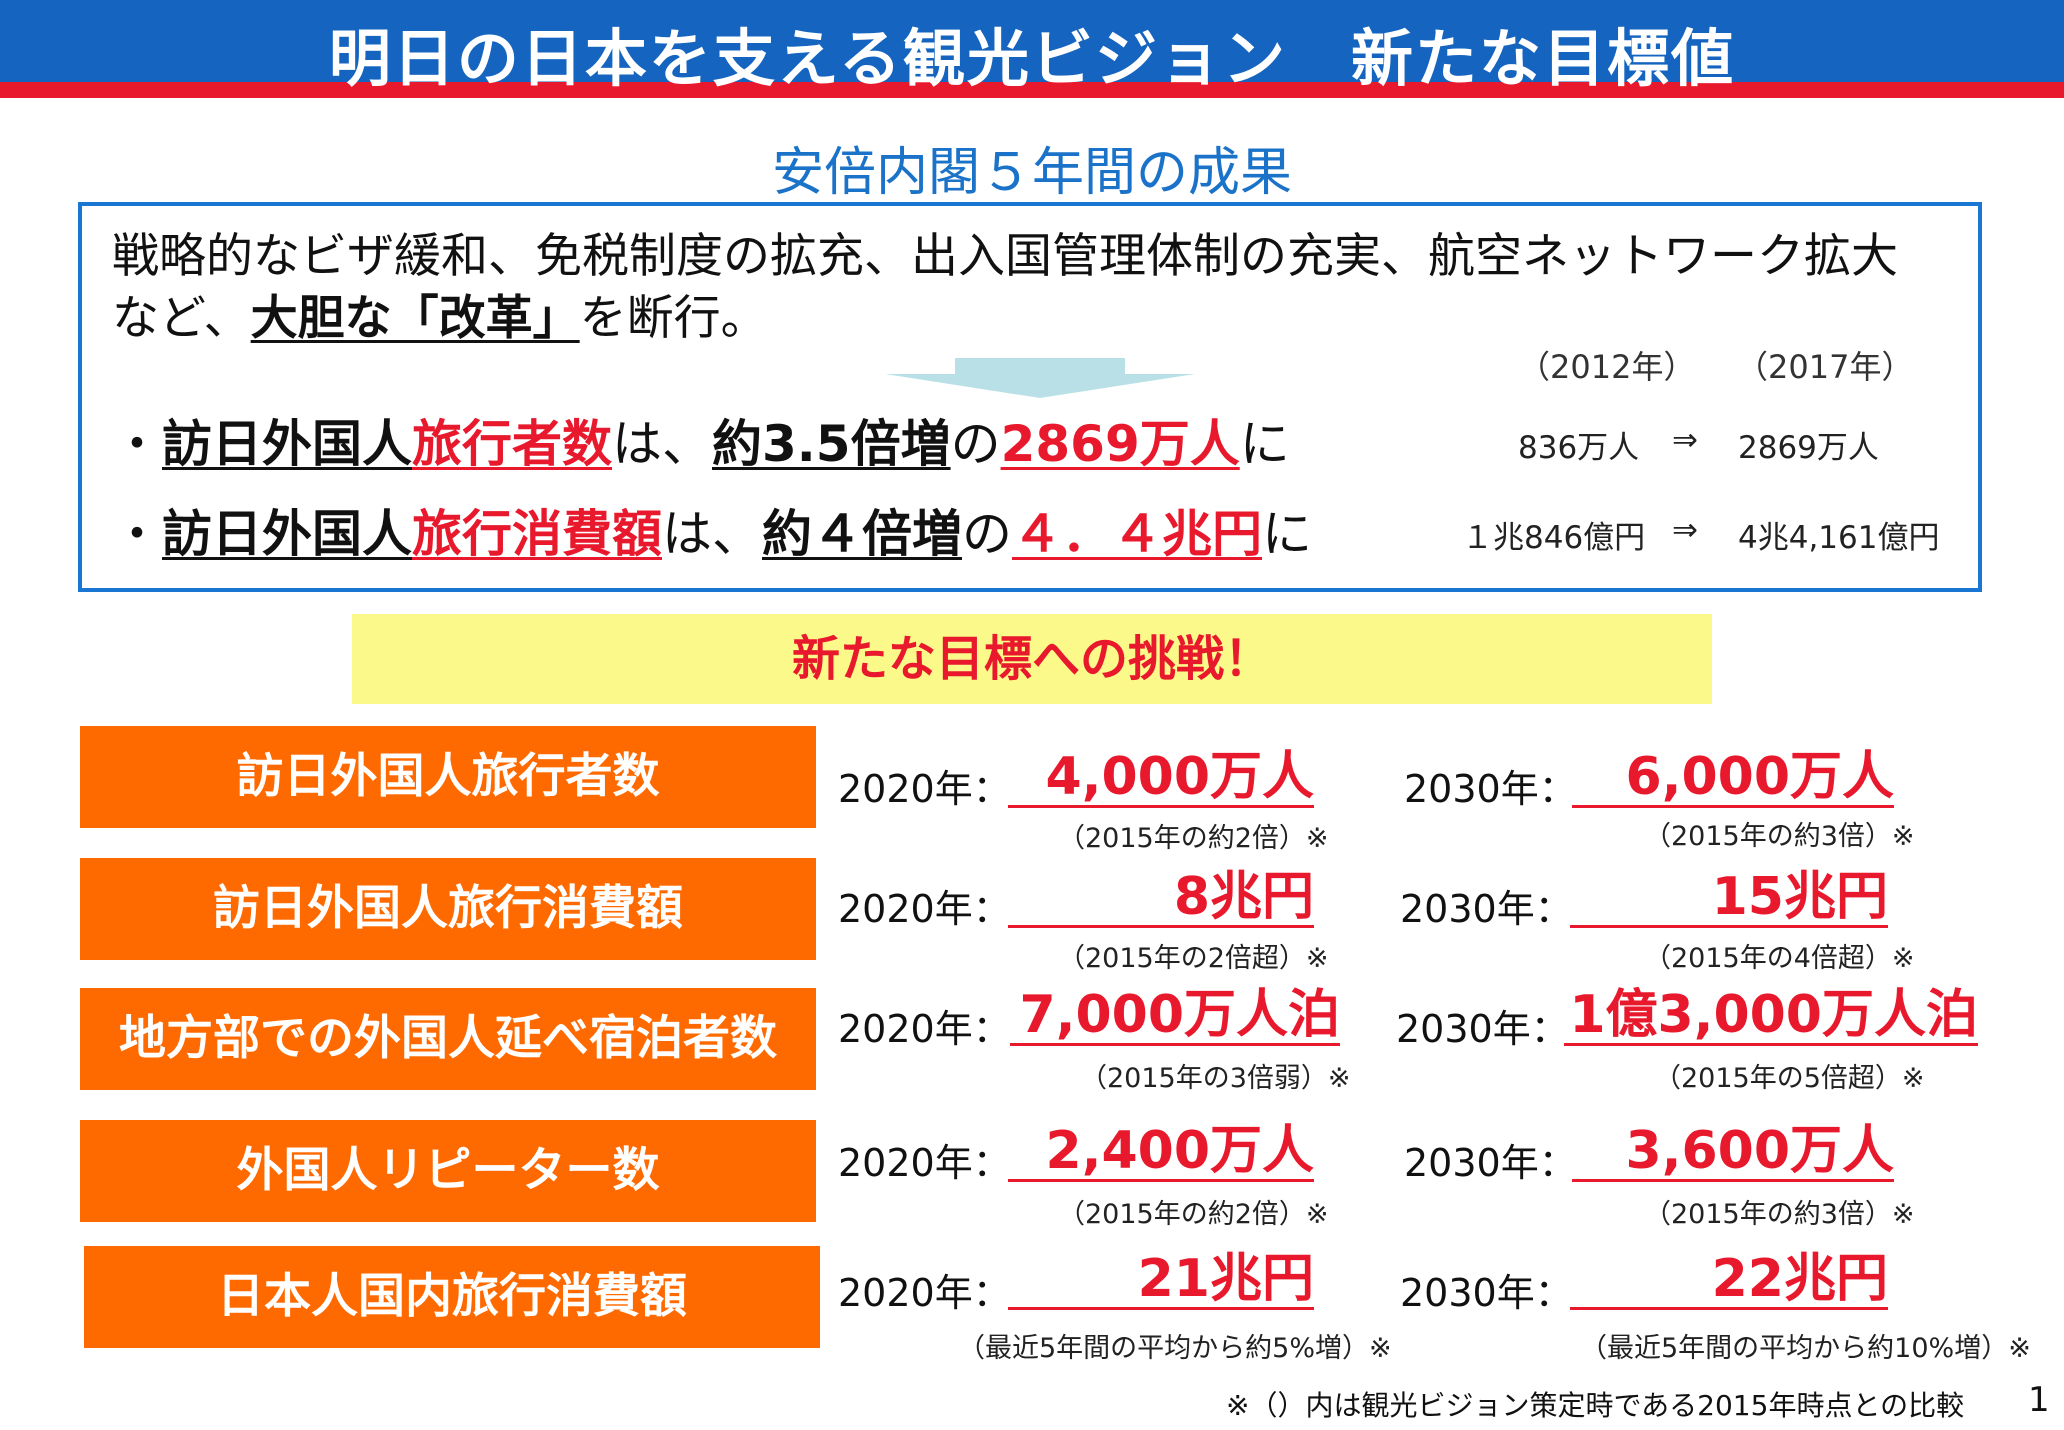  What do you see at coordinates (831, 444) in the screenshot?
I see `bullet-growth: 約3.5倍増` at bounding box center [831, 444].